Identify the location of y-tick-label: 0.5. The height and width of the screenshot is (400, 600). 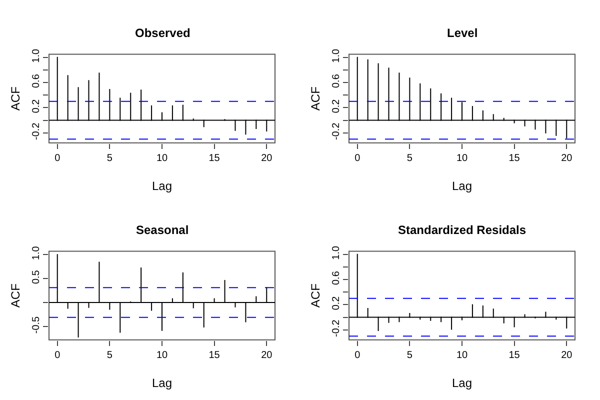
(36, 277).